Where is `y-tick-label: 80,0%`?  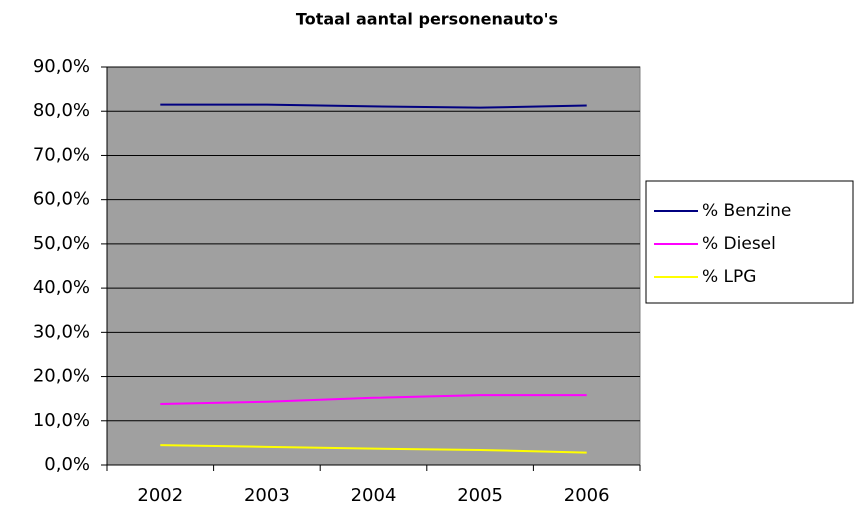 y-tick-label: 80,0% is located at coordinates (61, 110).